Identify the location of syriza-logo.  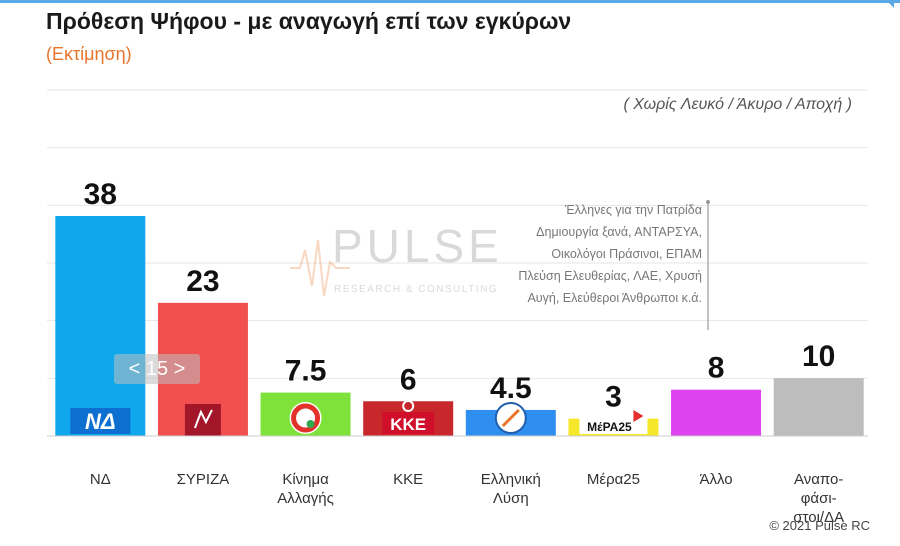
(202, 420).